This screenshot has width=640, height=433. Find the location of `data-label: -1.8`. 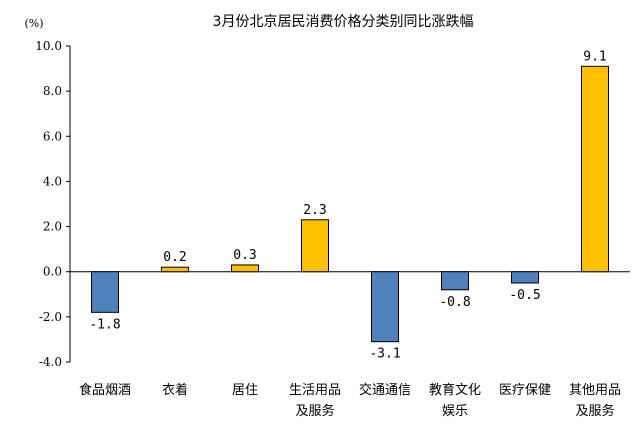

data-label: -1.8 is located at coordinates (104, 324).